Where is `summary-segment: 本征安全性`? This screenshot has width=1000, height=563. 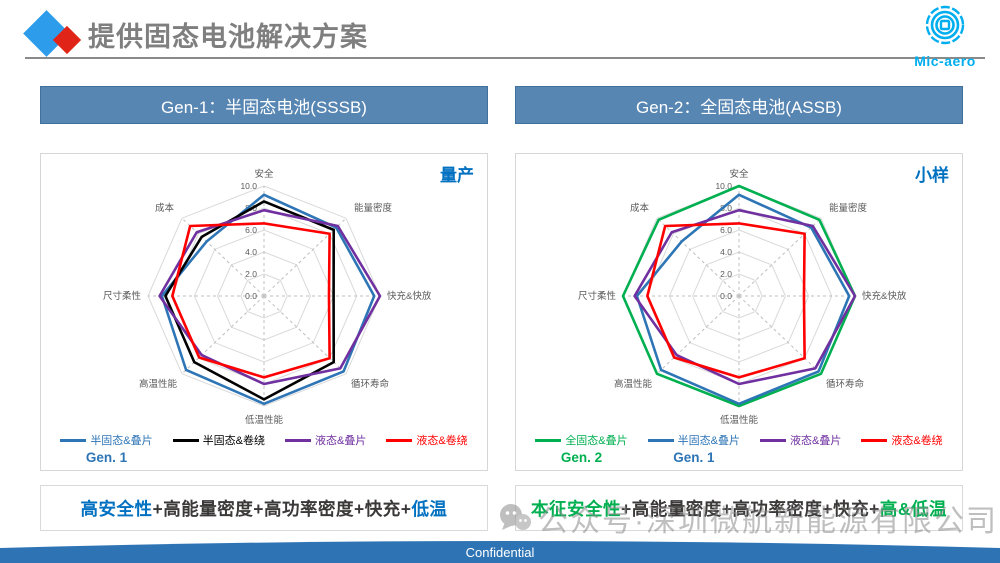 summary-segment: 本征安全性 is located at coordinates (575, 508).